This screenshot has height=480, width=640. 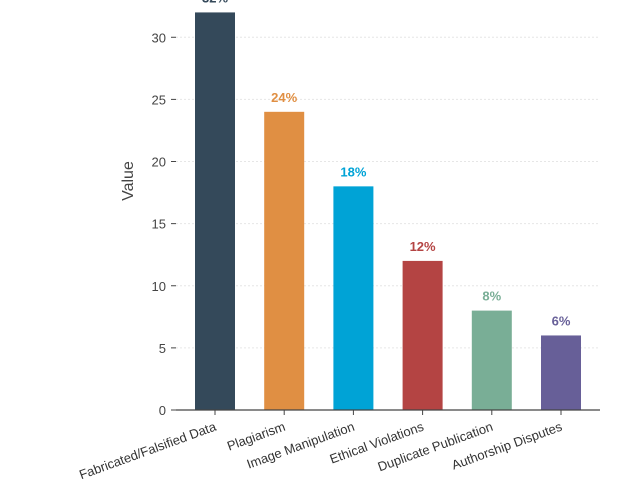 What do you see at coordinates (159, 37) in the screenshot?
I see `y-tick-label: 30` at bounding box center [159, 37].